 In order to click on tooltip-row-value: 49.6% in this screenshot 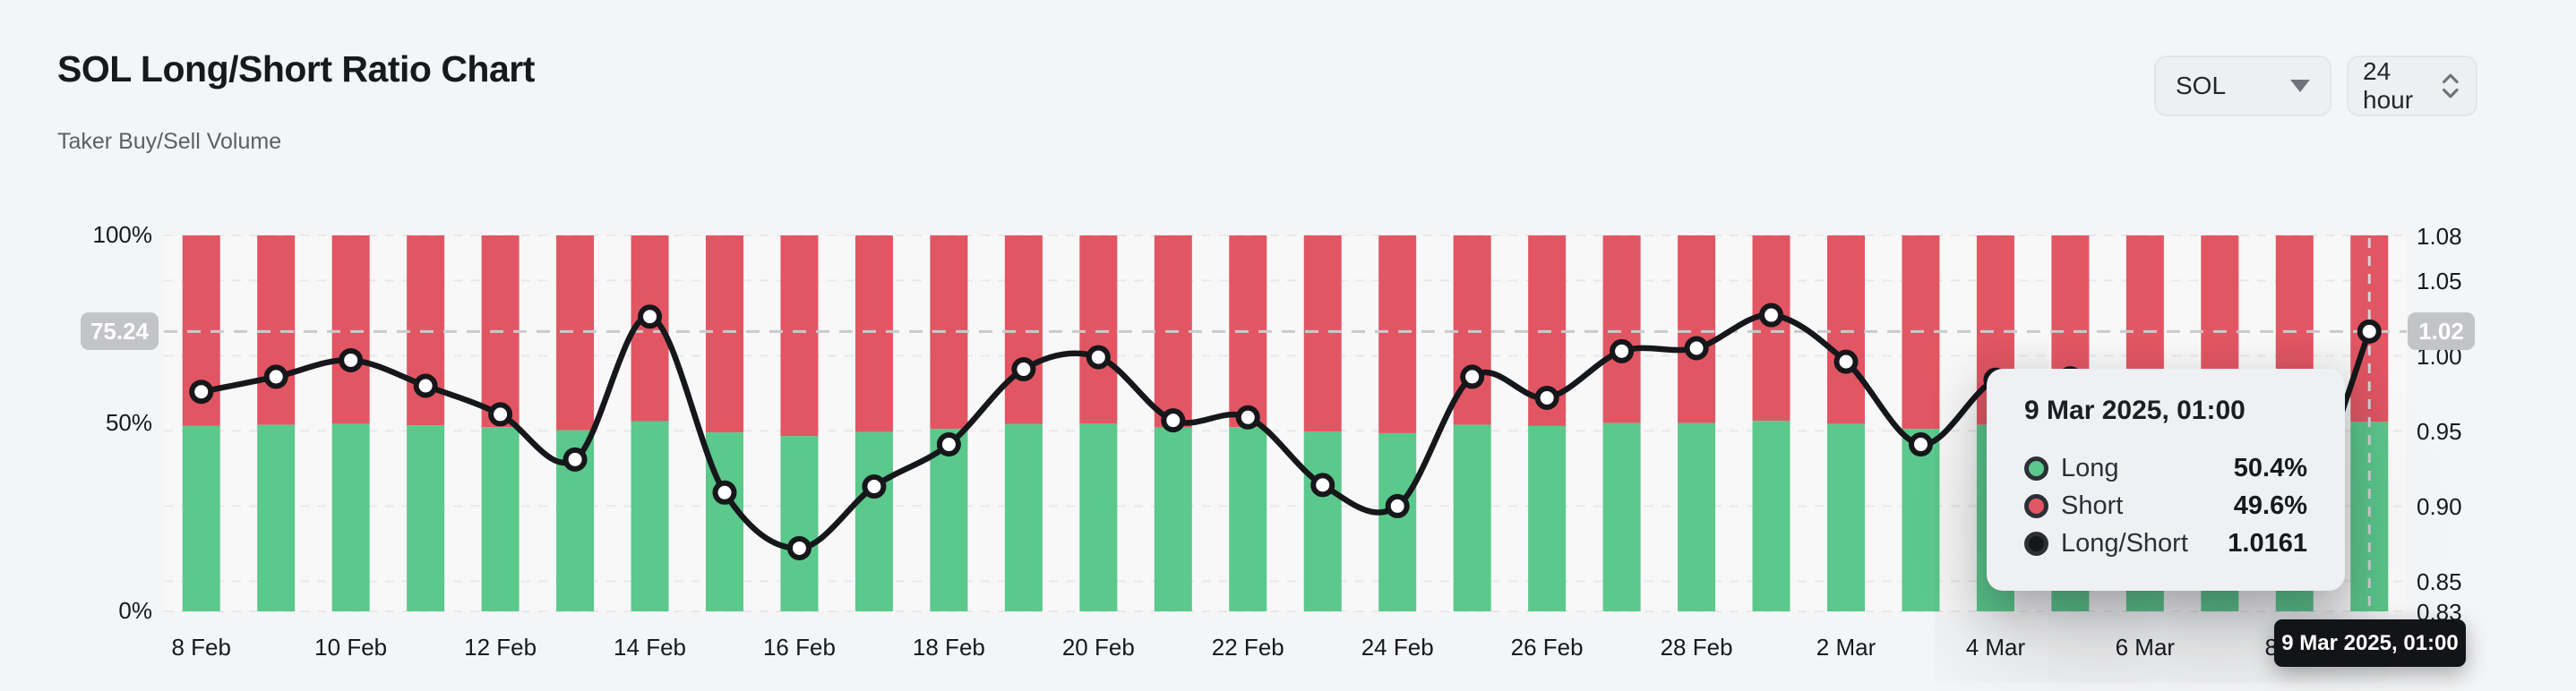, I will do `click(2270, 505)`.